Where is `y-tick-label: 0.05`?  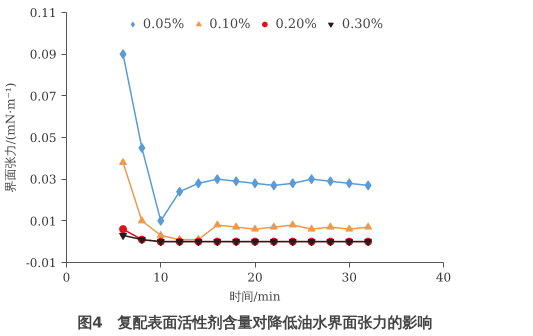 y-tick-label: 0.05 is located at coordinates (43, 138).